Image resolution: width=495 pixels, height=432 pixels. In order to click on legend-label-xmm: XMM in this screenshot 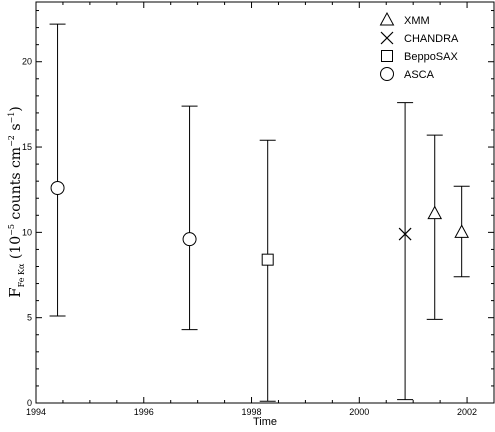, I will do `click(417, 21)`.